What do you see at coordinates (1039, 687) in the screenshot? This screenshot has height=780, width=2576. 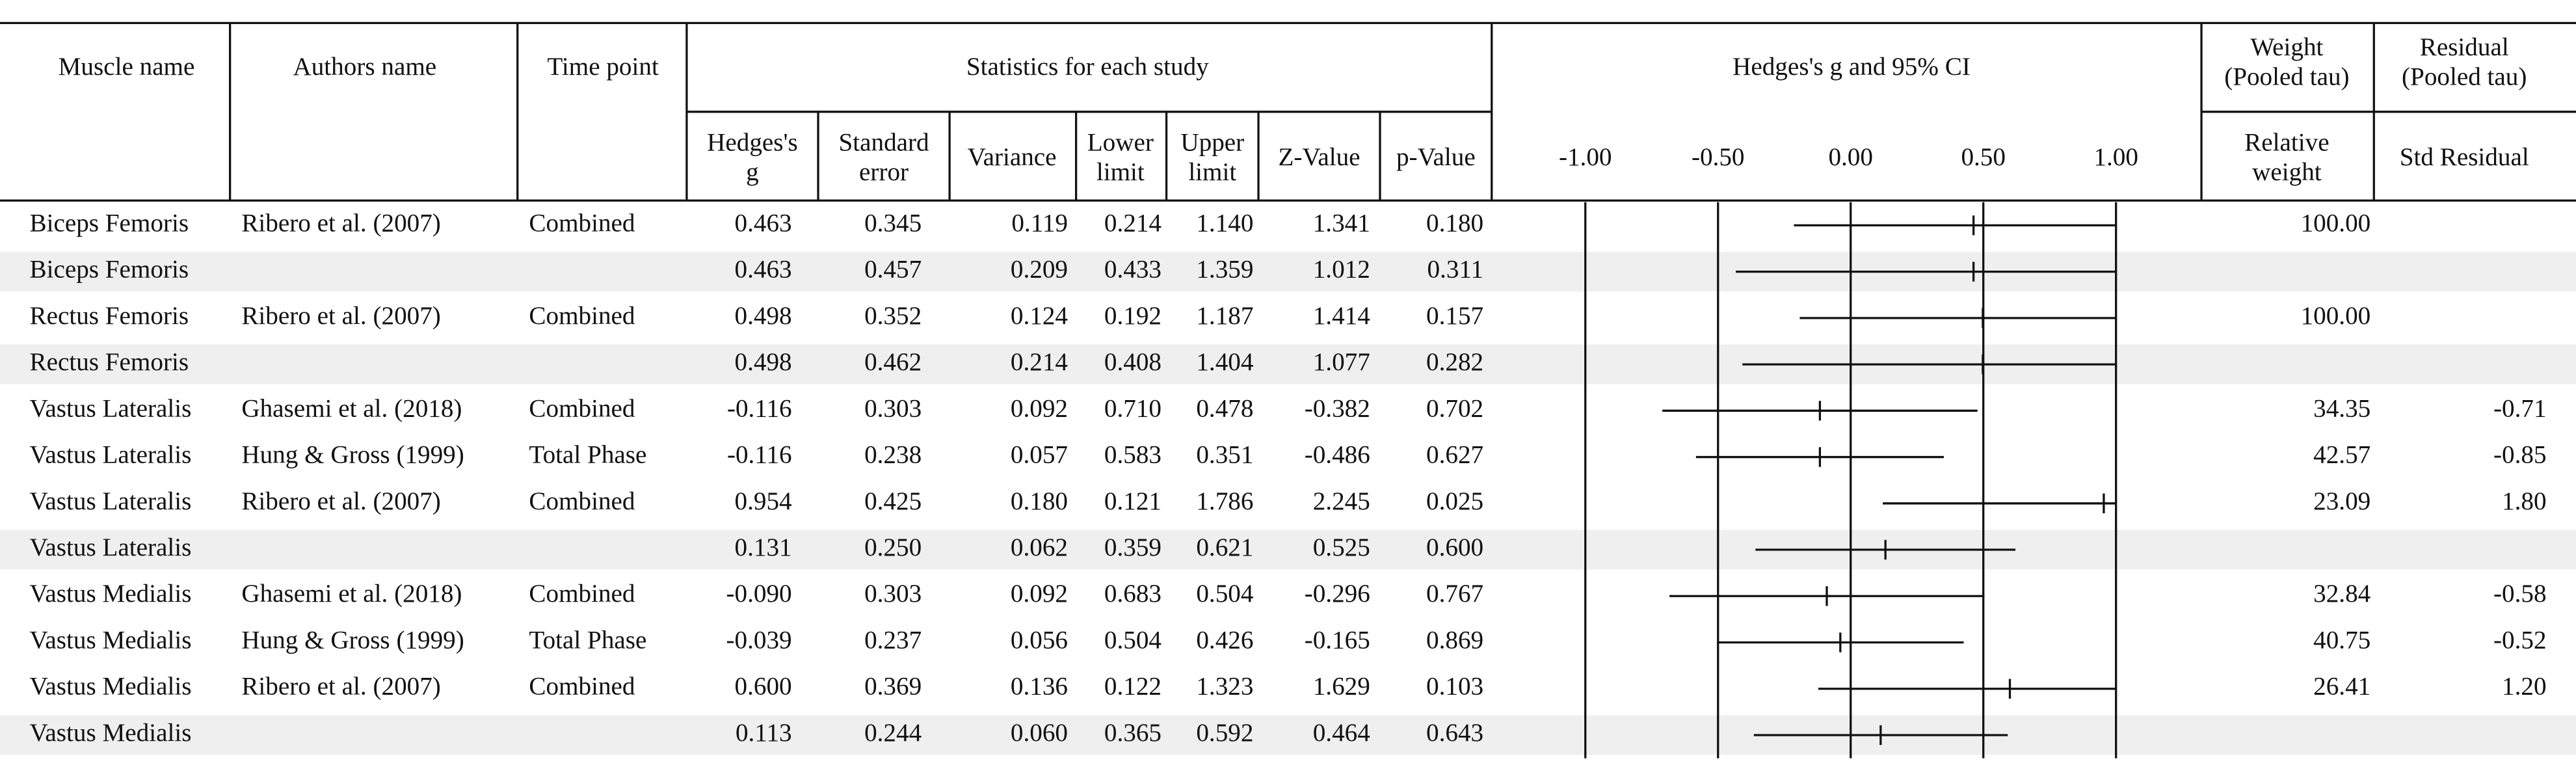 I see `stat-cell: 0.136` at bounding box center [1039, 687].